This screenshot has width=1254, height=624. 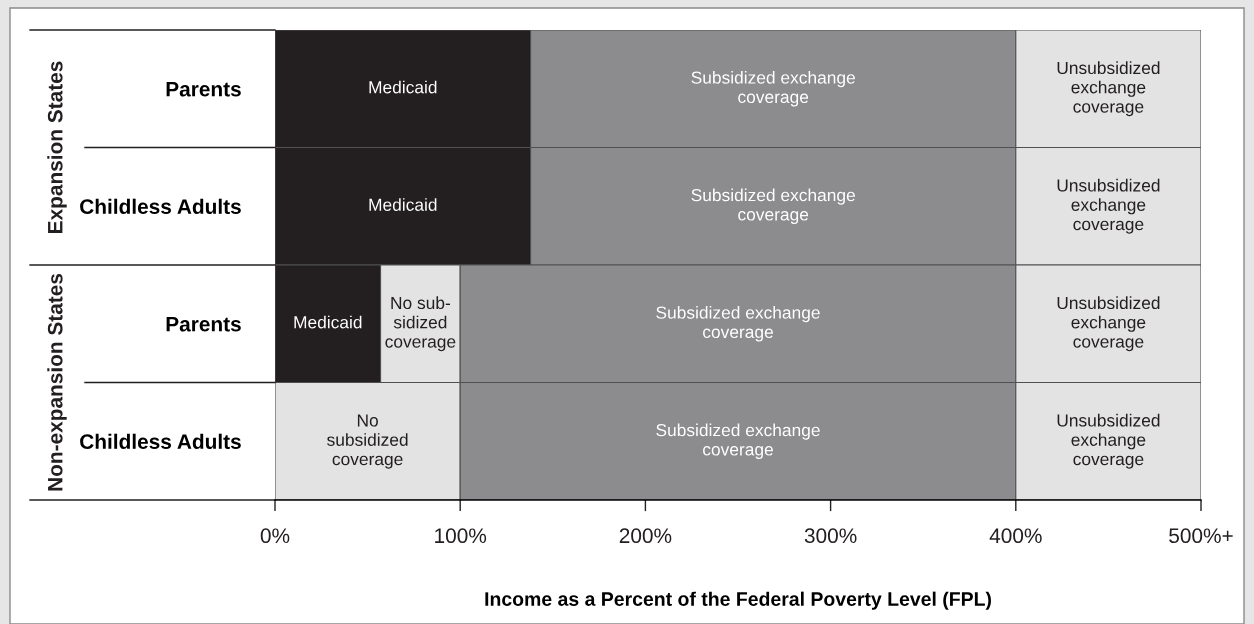 What do you see at coordinates (367, 441) in the screenshot?
I see `data-label: No subsidized coverage` at bounding box center [367, 441].